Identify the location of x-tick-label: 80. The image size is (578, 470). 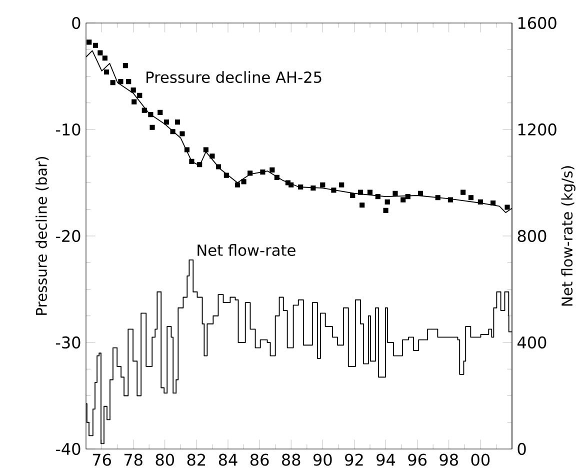
(165, 460).